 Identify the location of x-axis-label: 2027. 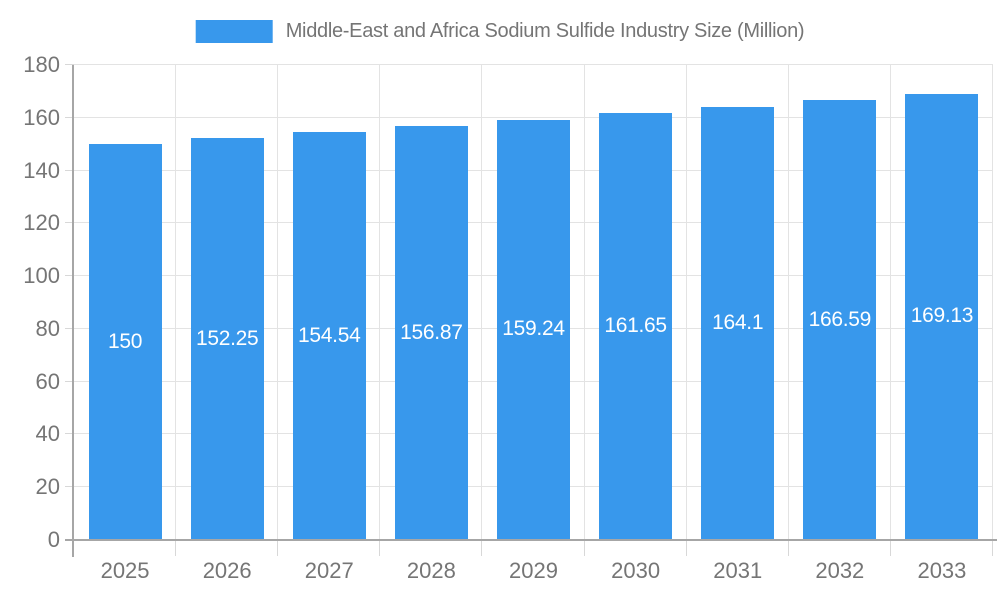
(329, 570).